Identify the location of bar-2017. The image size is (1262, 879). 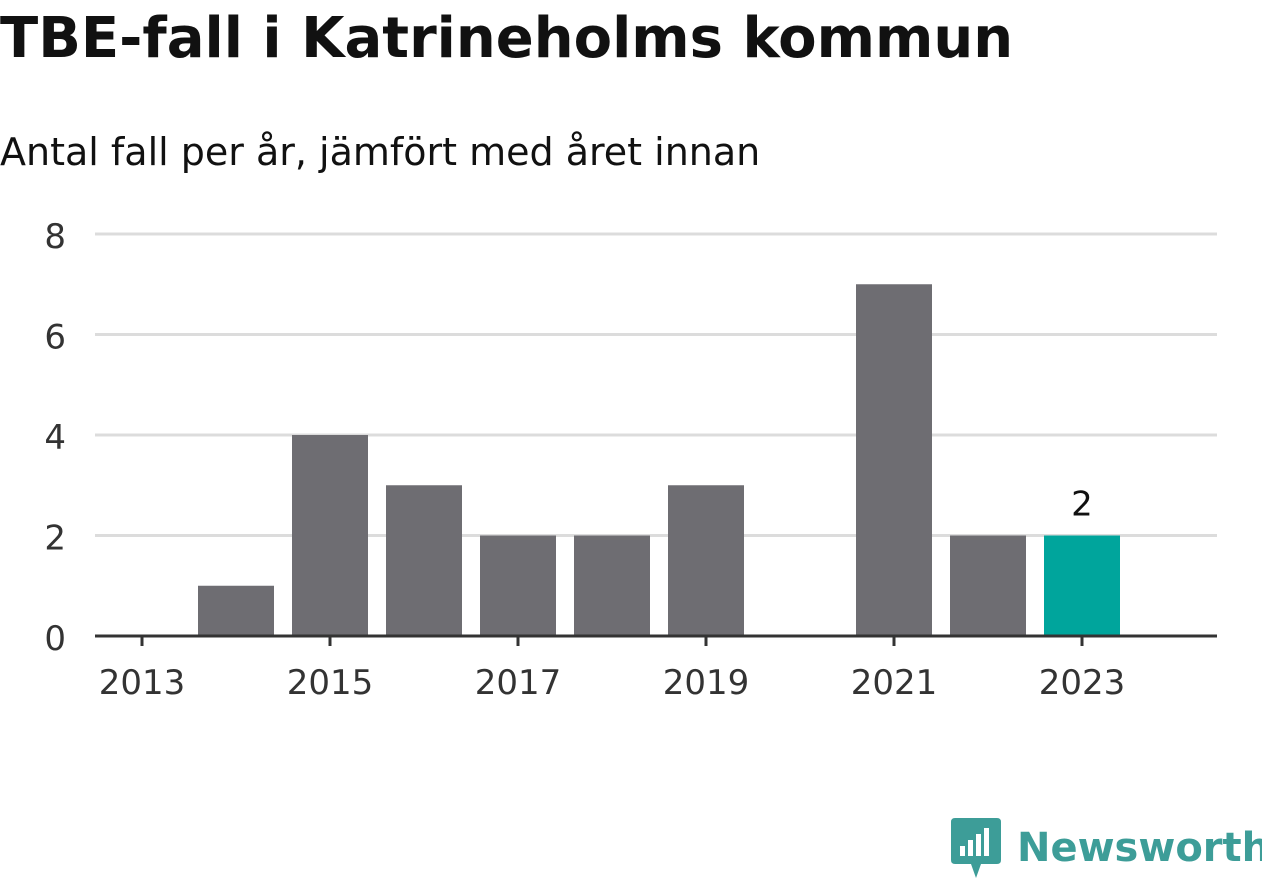
(518, 585).